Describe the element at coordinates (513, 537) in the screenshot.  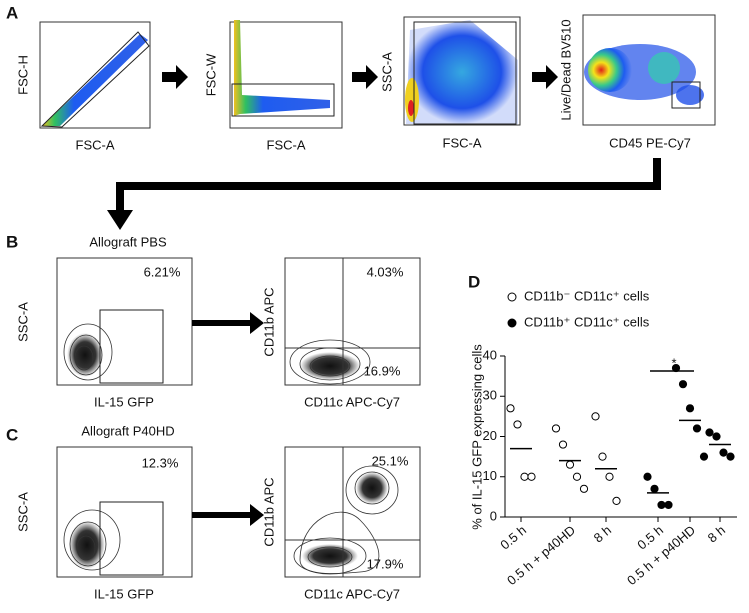
I see `x-tick-label: 0.5 h` at that location.